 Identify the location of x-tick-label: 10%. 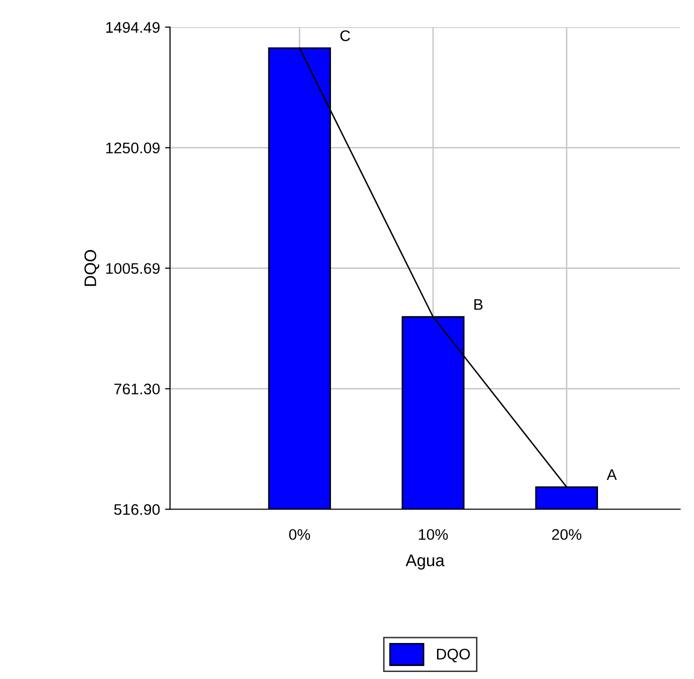
(433, 534).